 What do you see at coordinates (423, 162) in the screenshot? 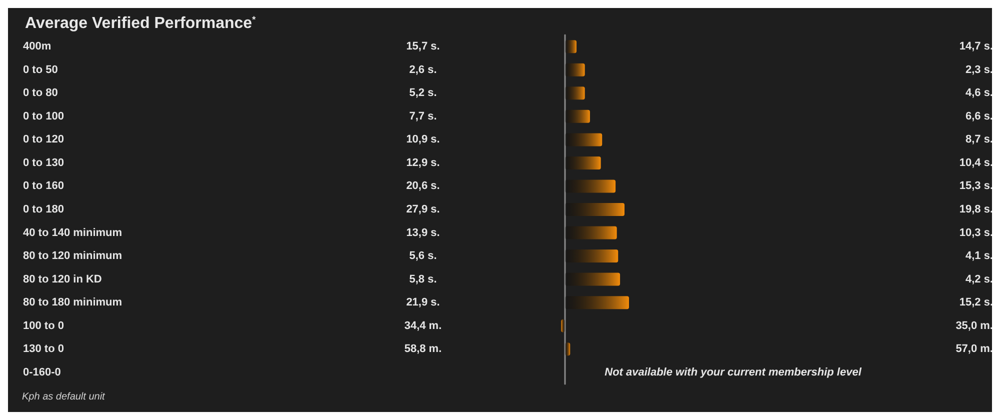
I see `text: 12,9 s.` at bounding box center [423, 162].